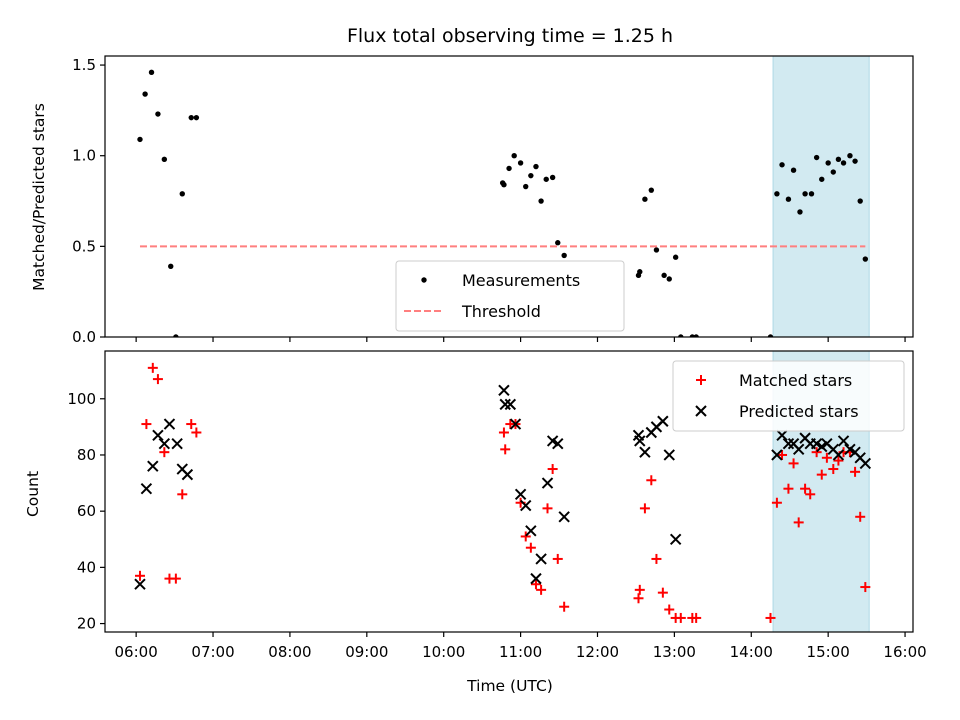  Describe the element at coordinates (509, 686) in the screenshot. I see `x-axis-label: Time (UTC)` at that location.